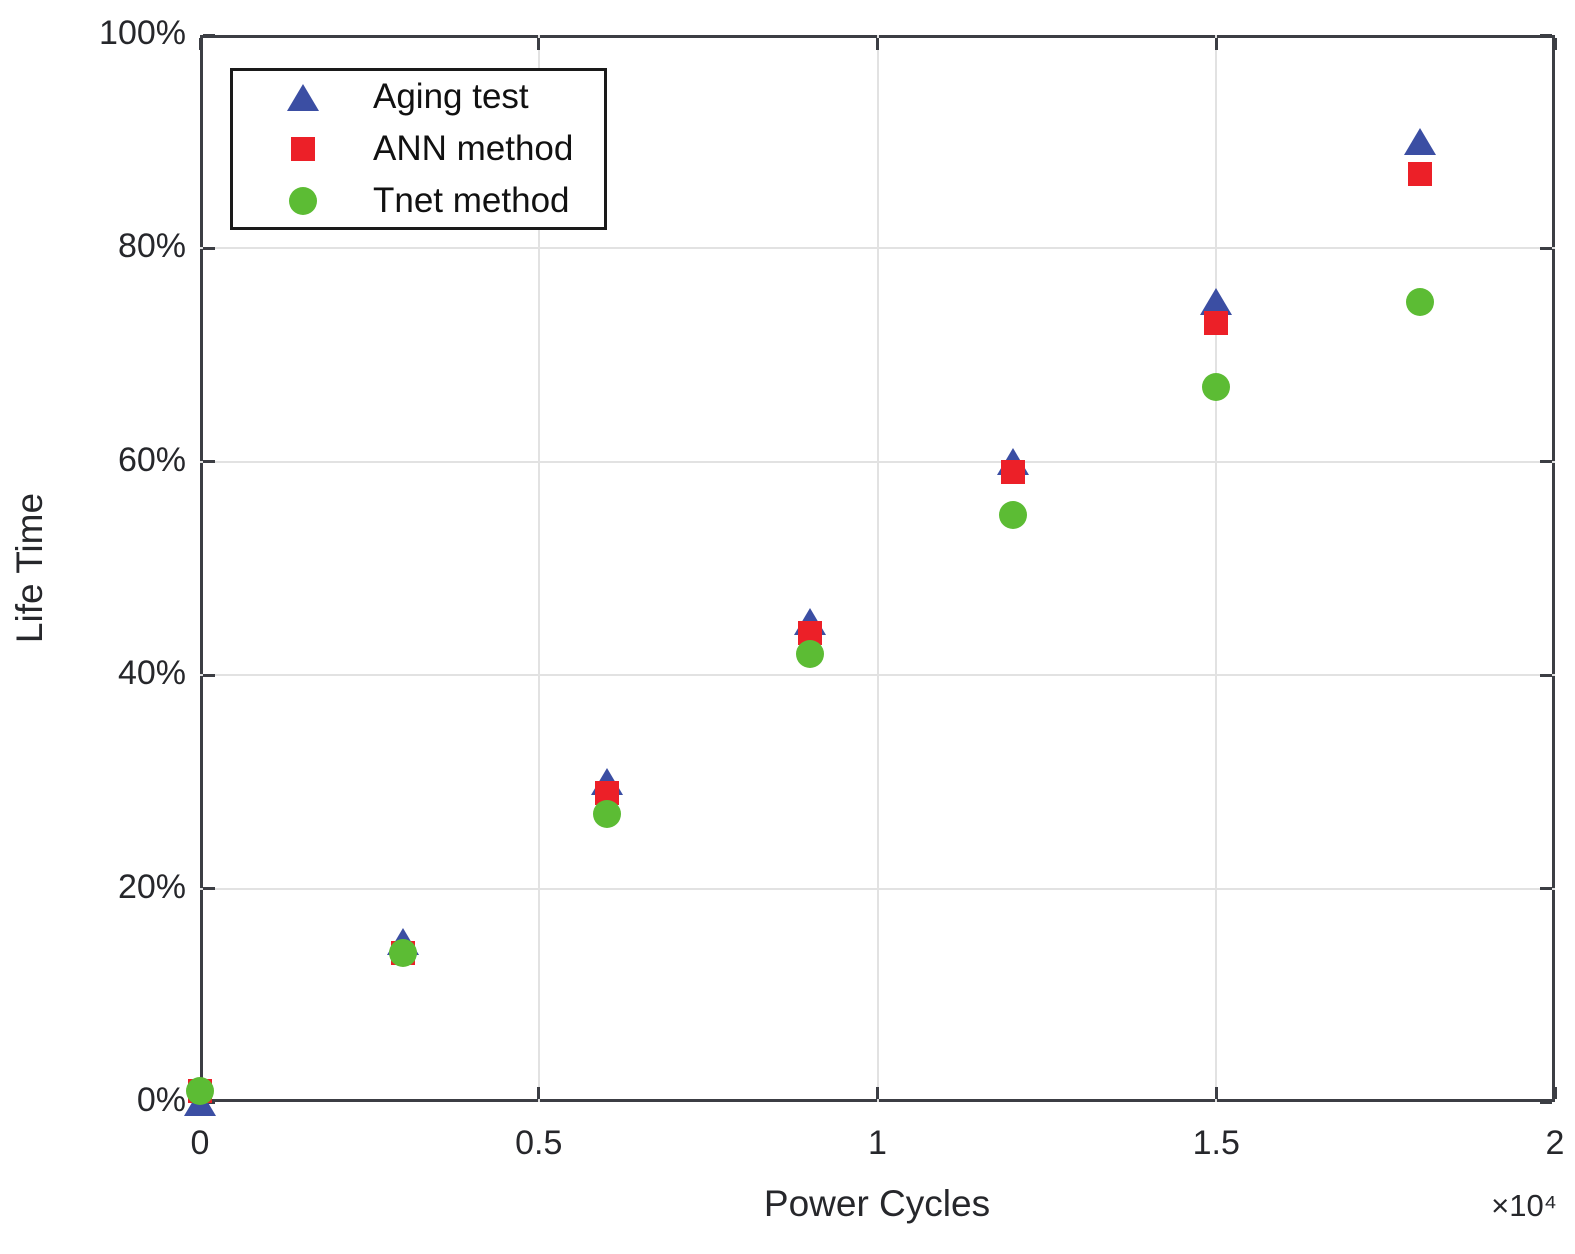 This screenshot has height=1254, width=1575. What do you see at coordinates (1216, 1143) in the screenshot?
I see `x-tick-label: 1.5` at bounding box center [1216, 1143].